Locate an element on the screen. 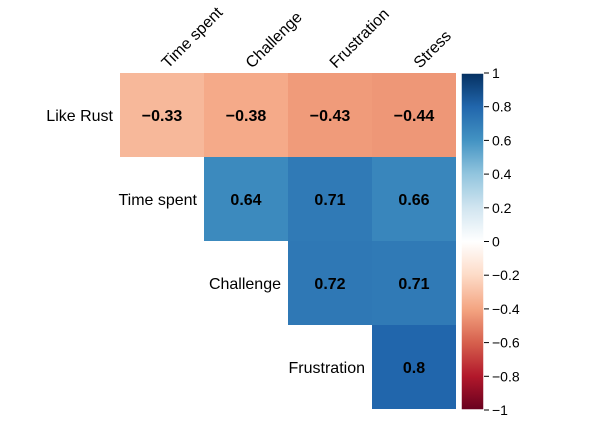  colorbar-ticks: 1 0.8 0.6 0.4 0.2 0 −0.2 −0.4 −0.6 −0.8 −1 is located at coordinates (502, 241).